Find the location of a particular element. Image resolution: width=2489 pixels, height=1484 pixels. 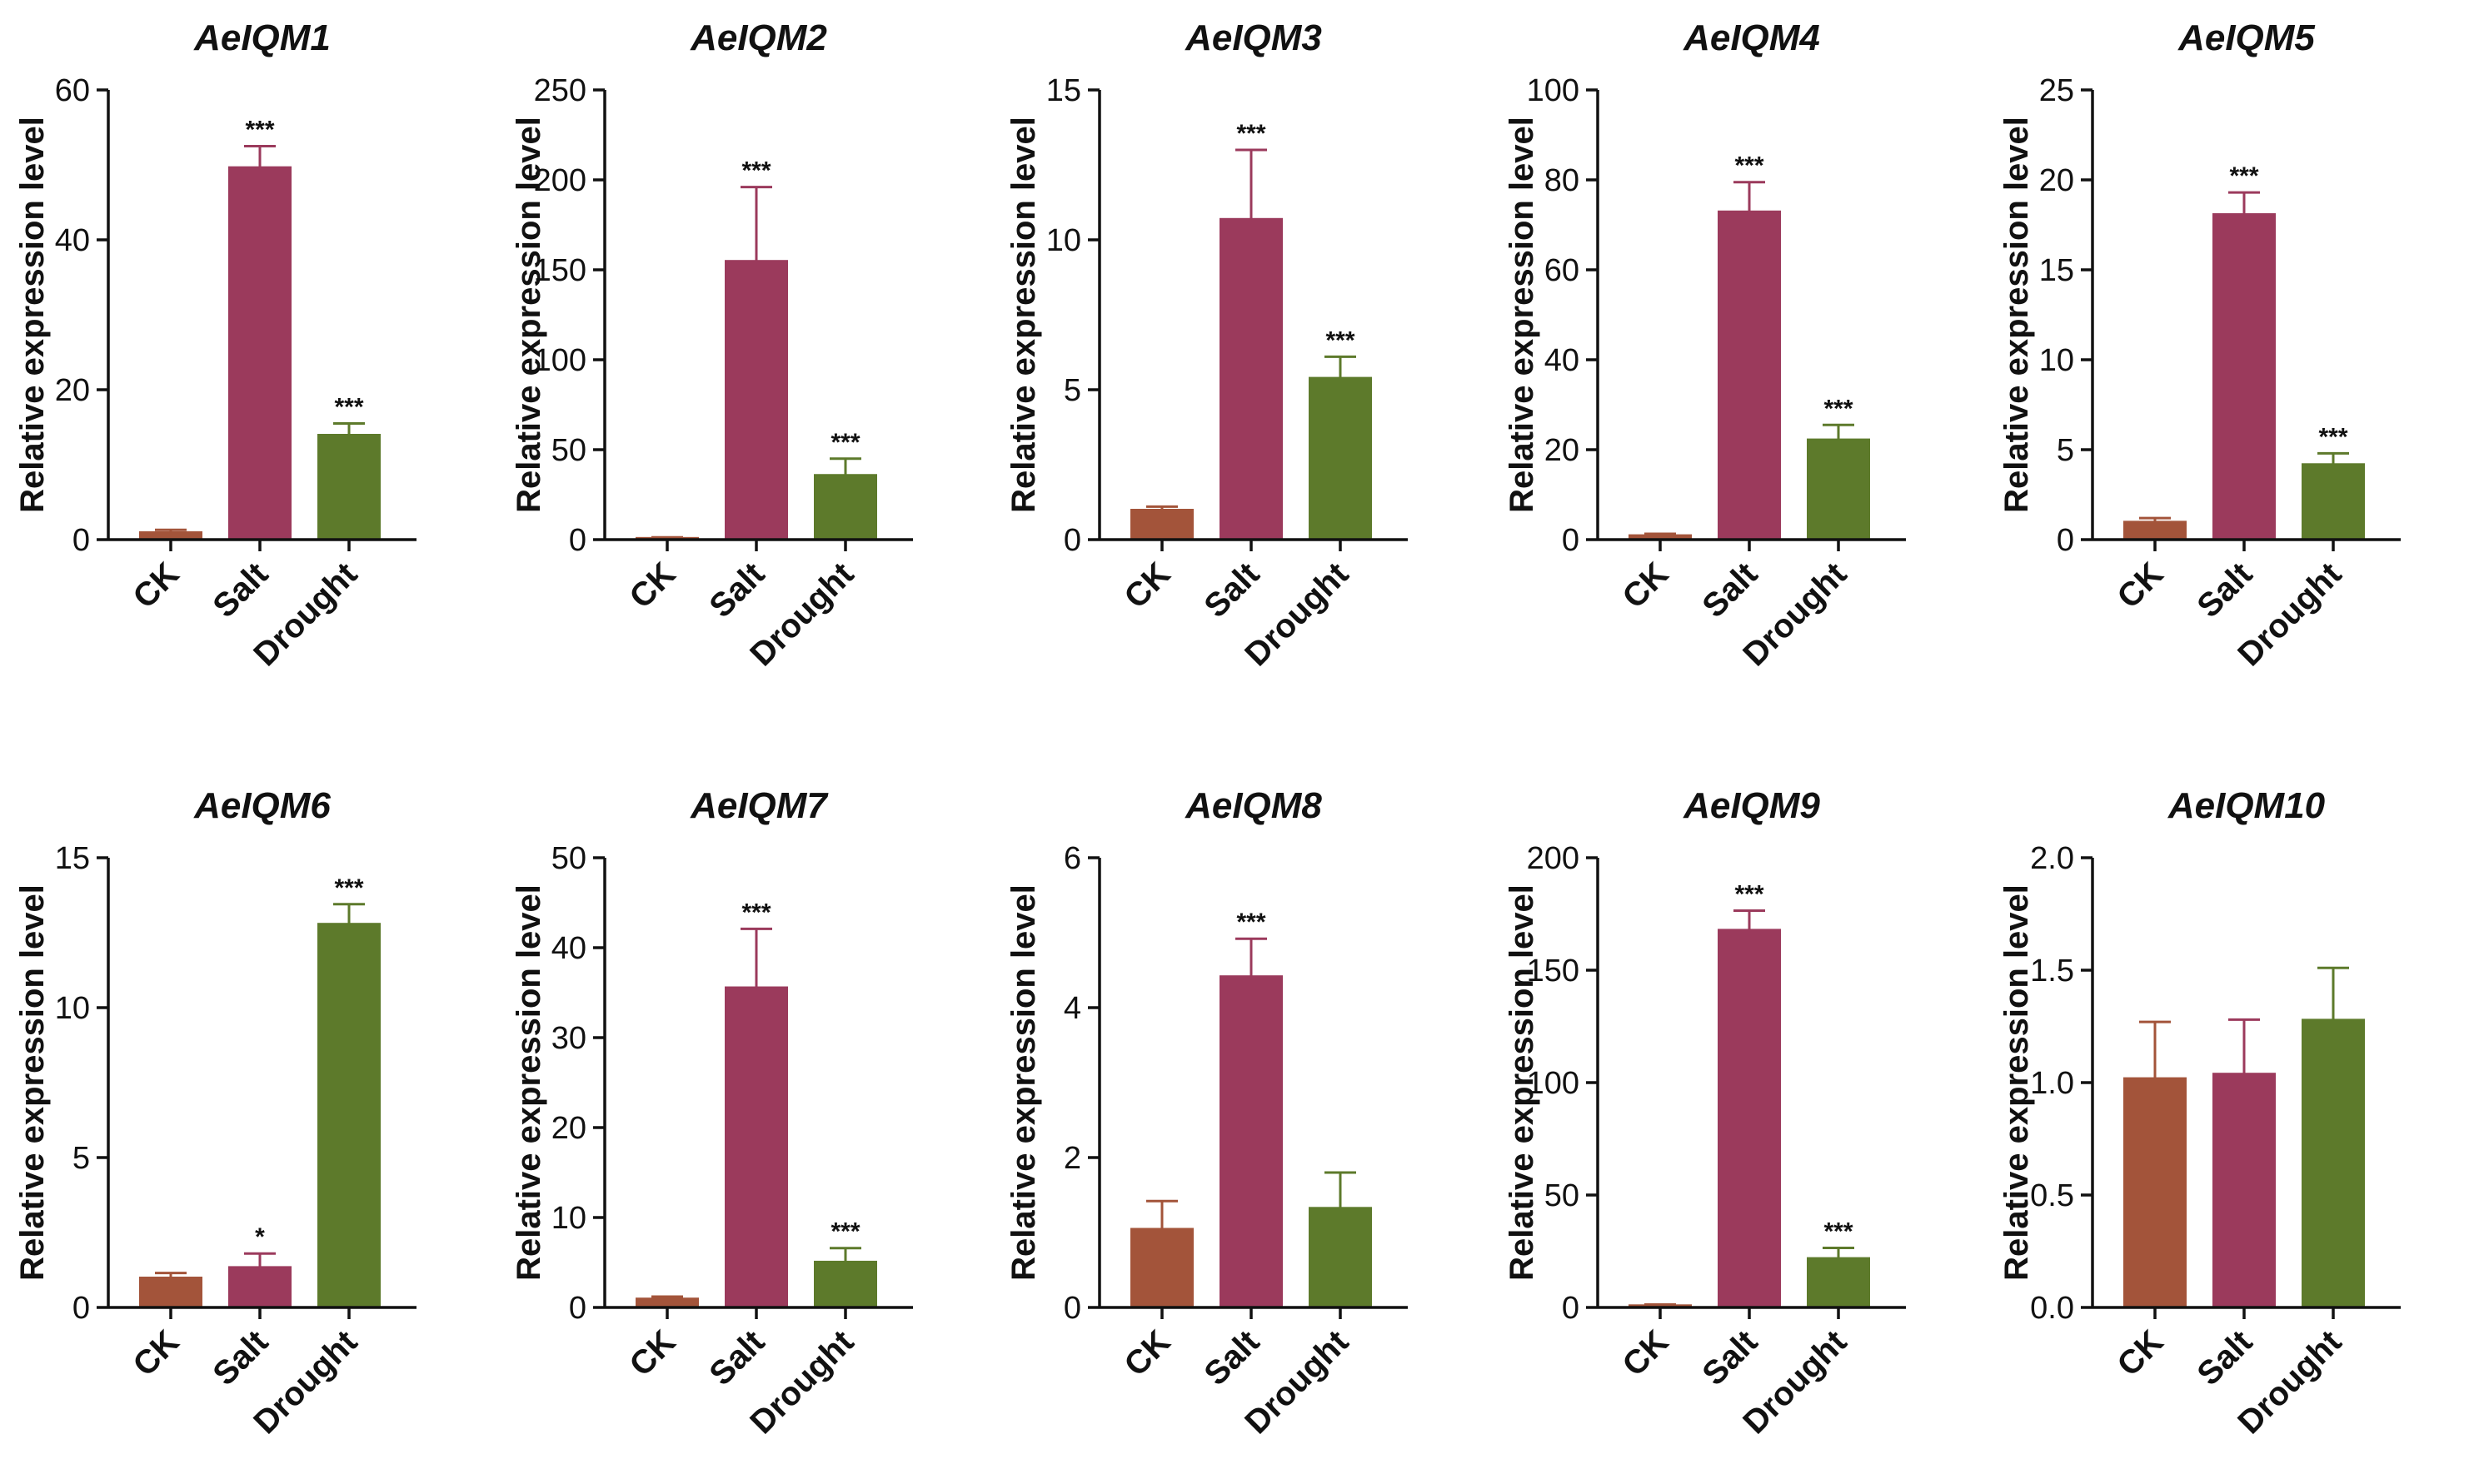

chart-title: AeIQM1 is located at coordinates (262, 37).